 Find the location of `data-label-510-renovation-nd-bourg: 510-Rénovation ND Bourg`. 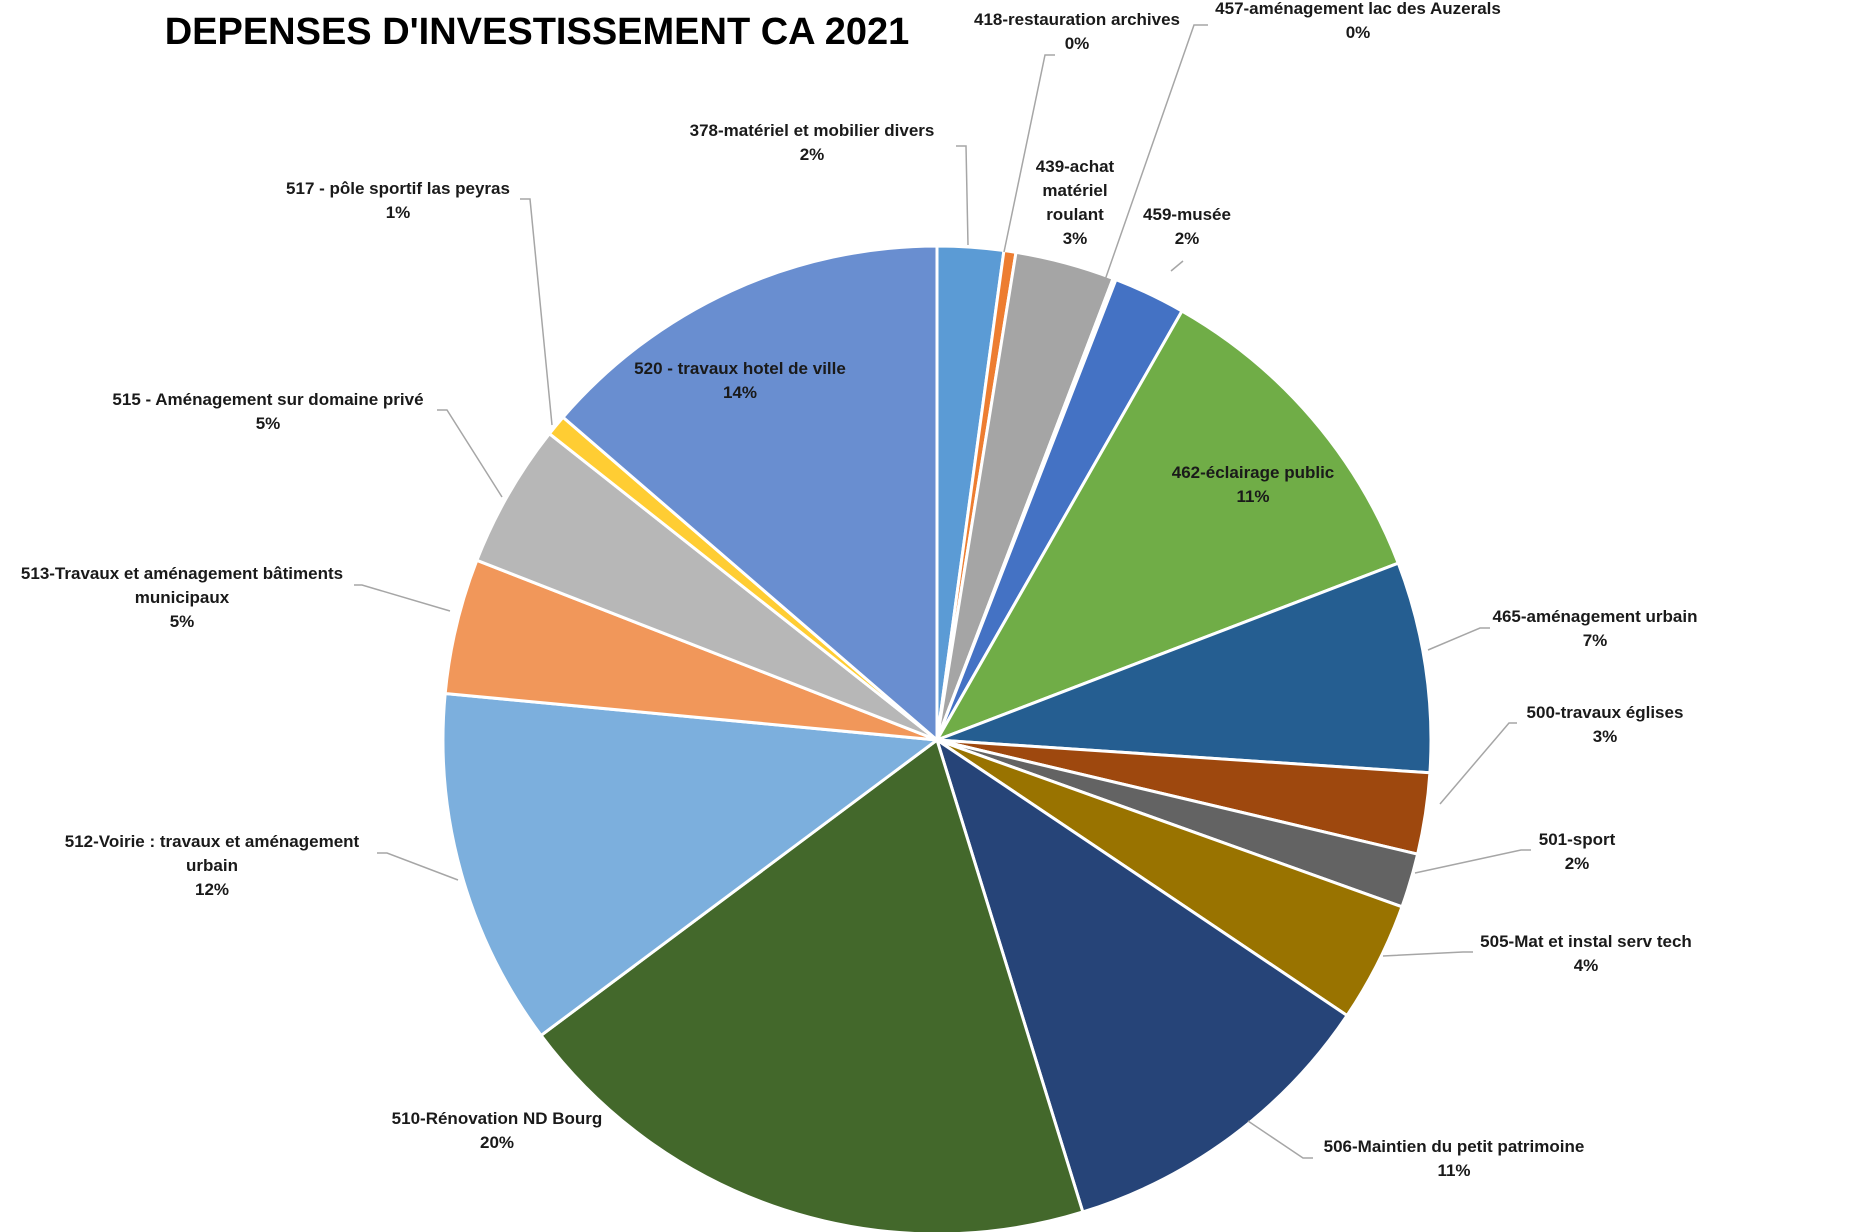

data-label-510-renovation-nd-bourg: 510-Rénovation ND Bourg is located at coordinates (497, 1118).